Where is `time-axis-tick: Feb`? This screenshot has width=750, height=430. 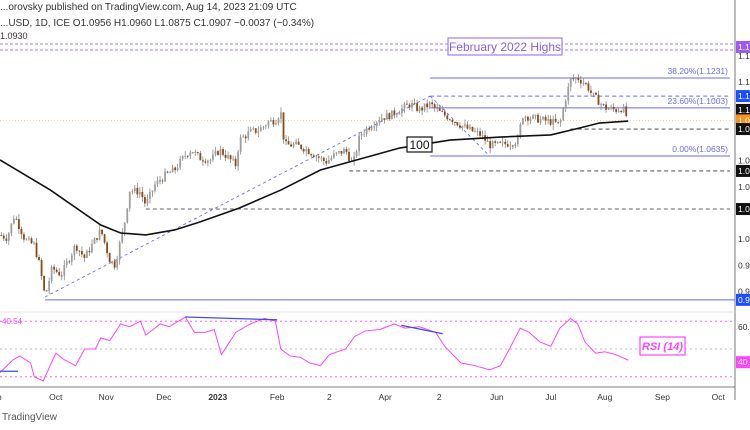 time-axis-tick: Feb is located at coordinates (277, 397).